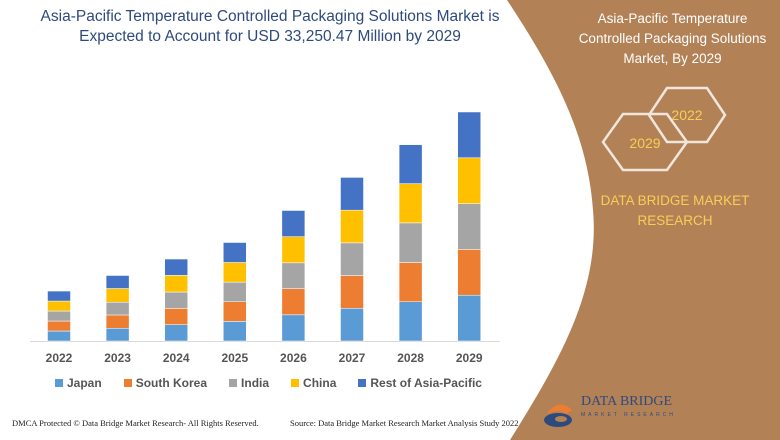 The image size is (780, 440). I want to click on bar-2028-china, so click(410, 203).